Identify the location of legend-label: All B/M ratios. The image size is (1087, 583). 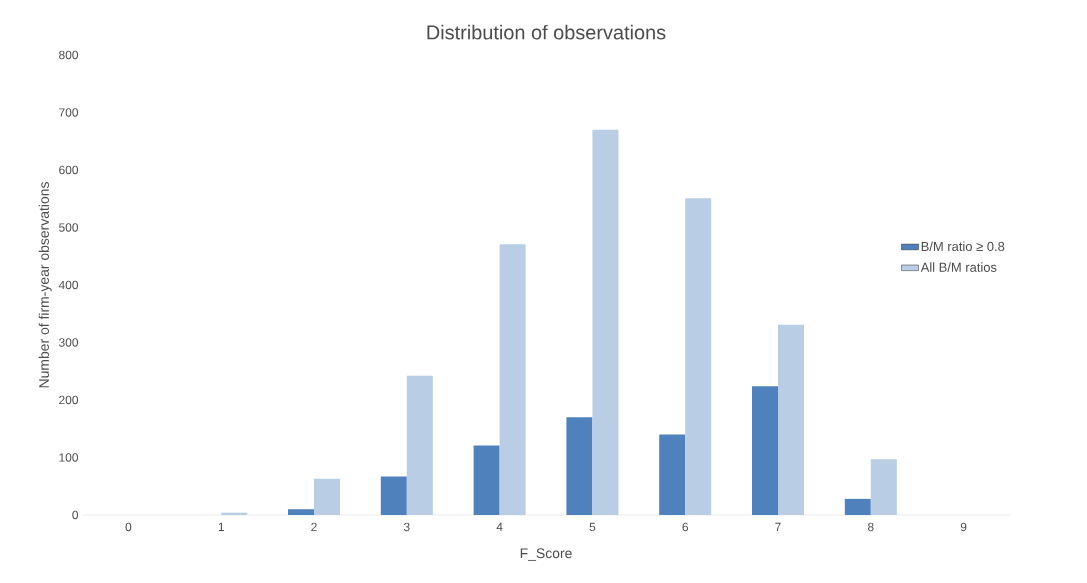
(958, 267).